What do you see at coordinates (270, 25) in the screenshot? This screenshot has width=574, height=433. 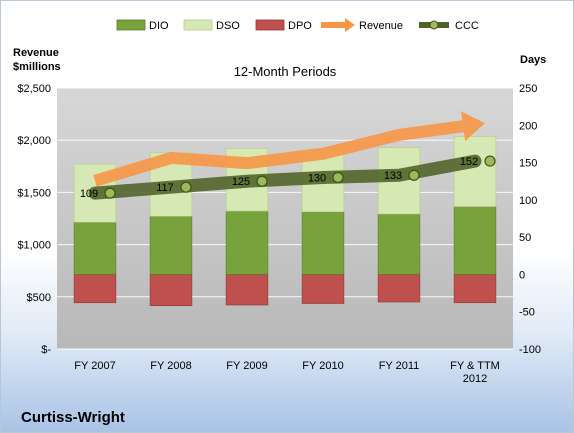 I see `legend-swatch-dpo` at bounding box center [270, 25].